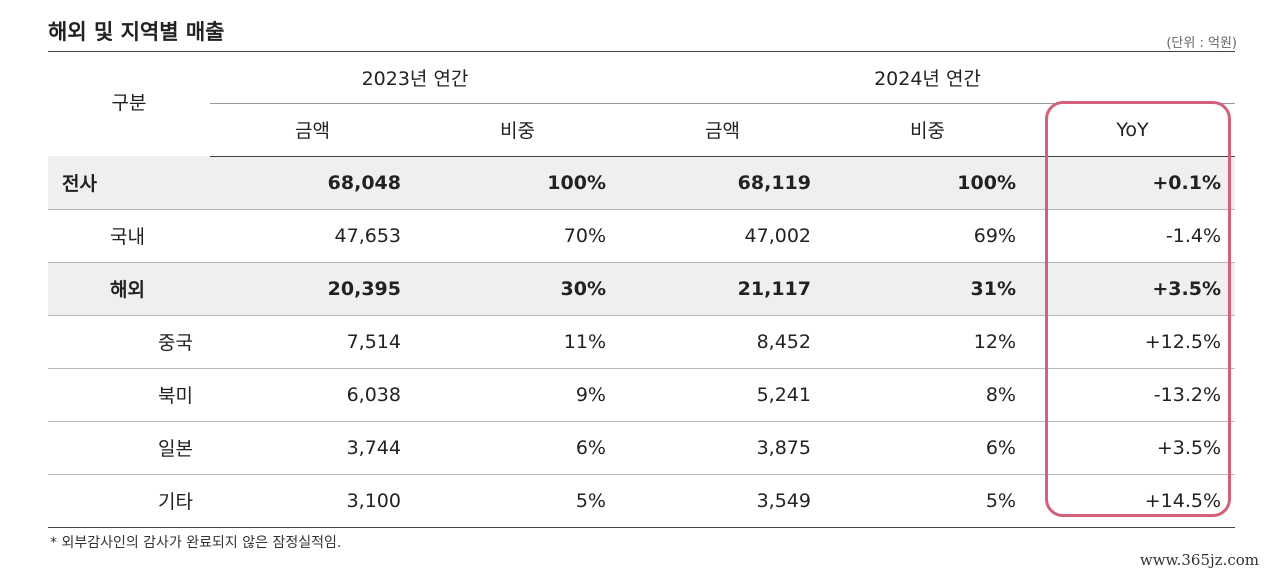 This screenshot has height=577, width=1267. I want to click on amount-2023-cell: 47,653, so click(312, 236).